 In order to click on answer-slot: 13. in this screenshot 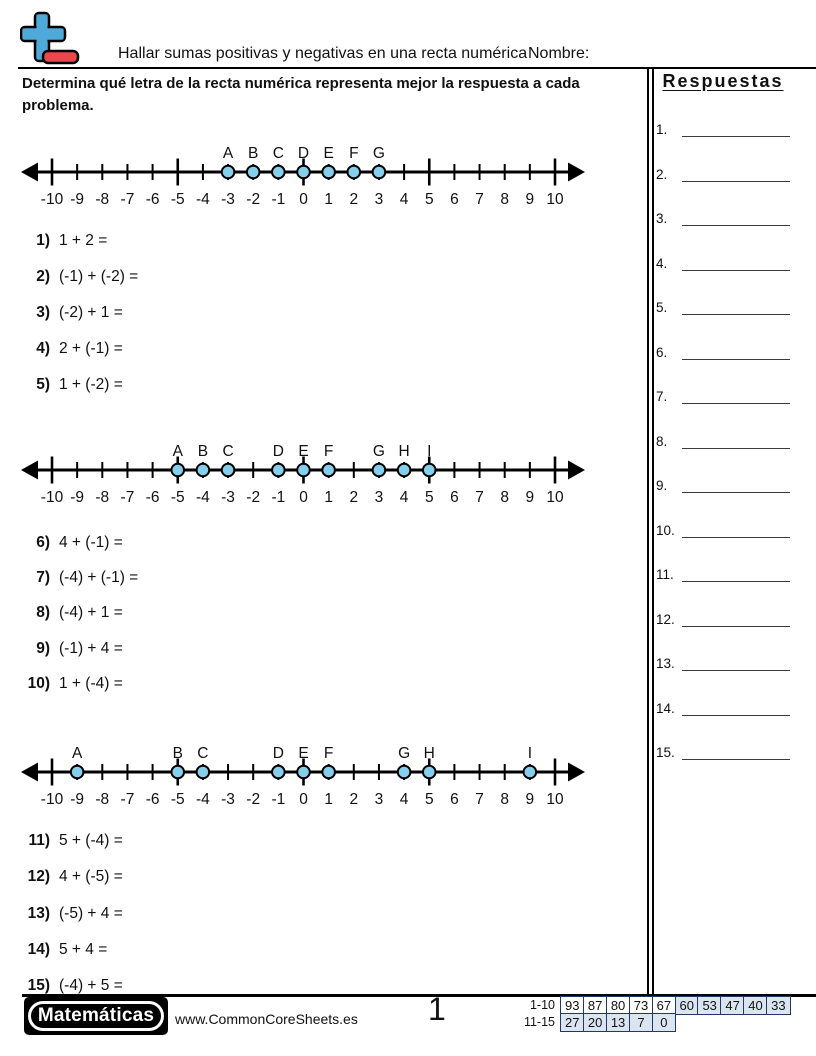, I will do `click(723, 661)`.